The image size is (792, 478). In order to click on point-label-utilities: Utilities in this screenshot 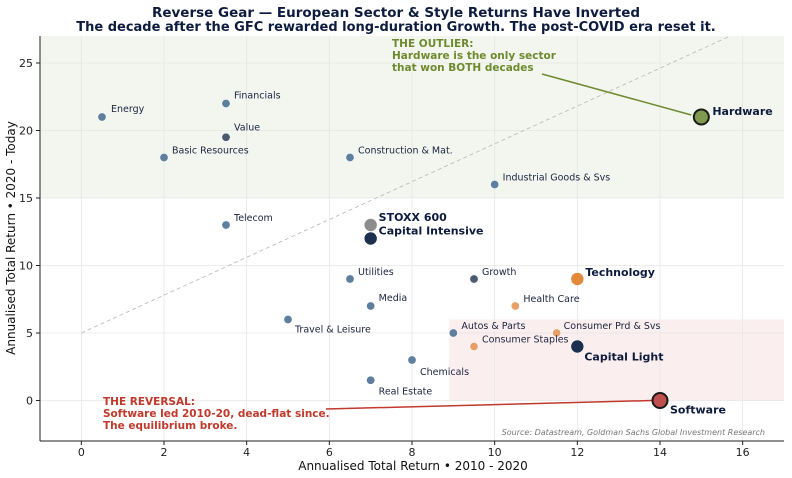, I will do `click(376, 272)`.